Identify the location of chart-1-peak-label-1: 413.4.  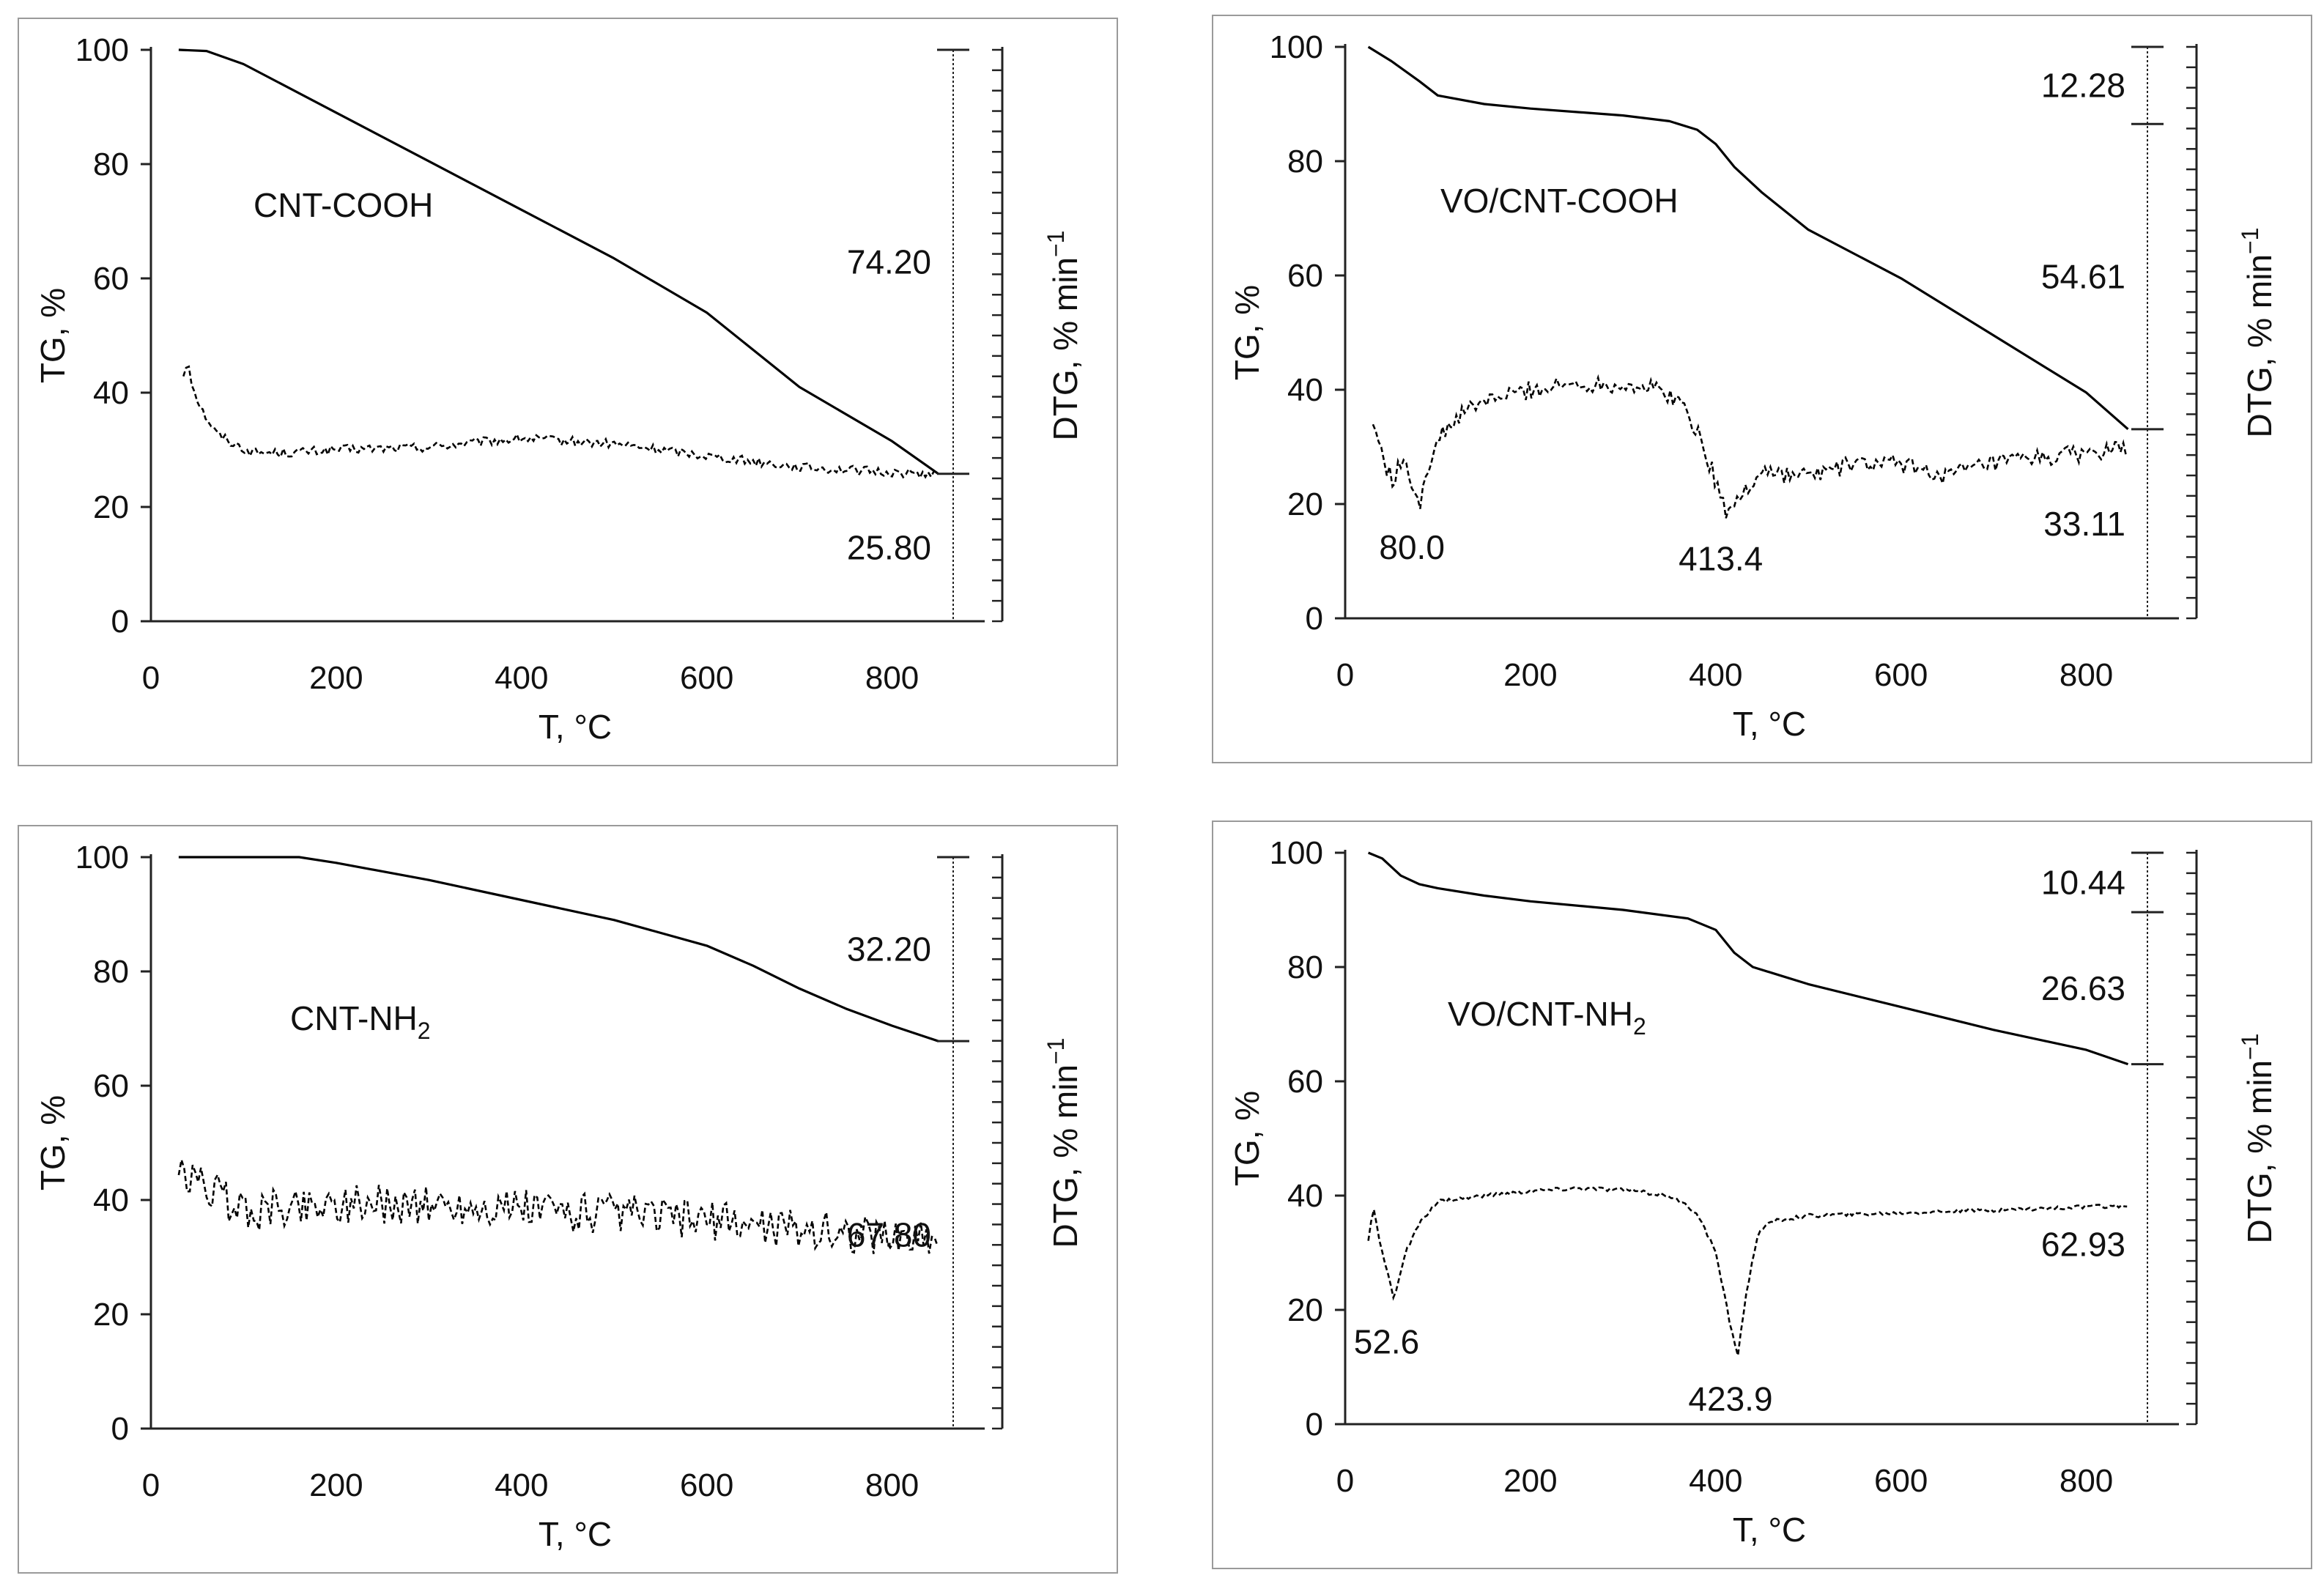
(1721, 559).